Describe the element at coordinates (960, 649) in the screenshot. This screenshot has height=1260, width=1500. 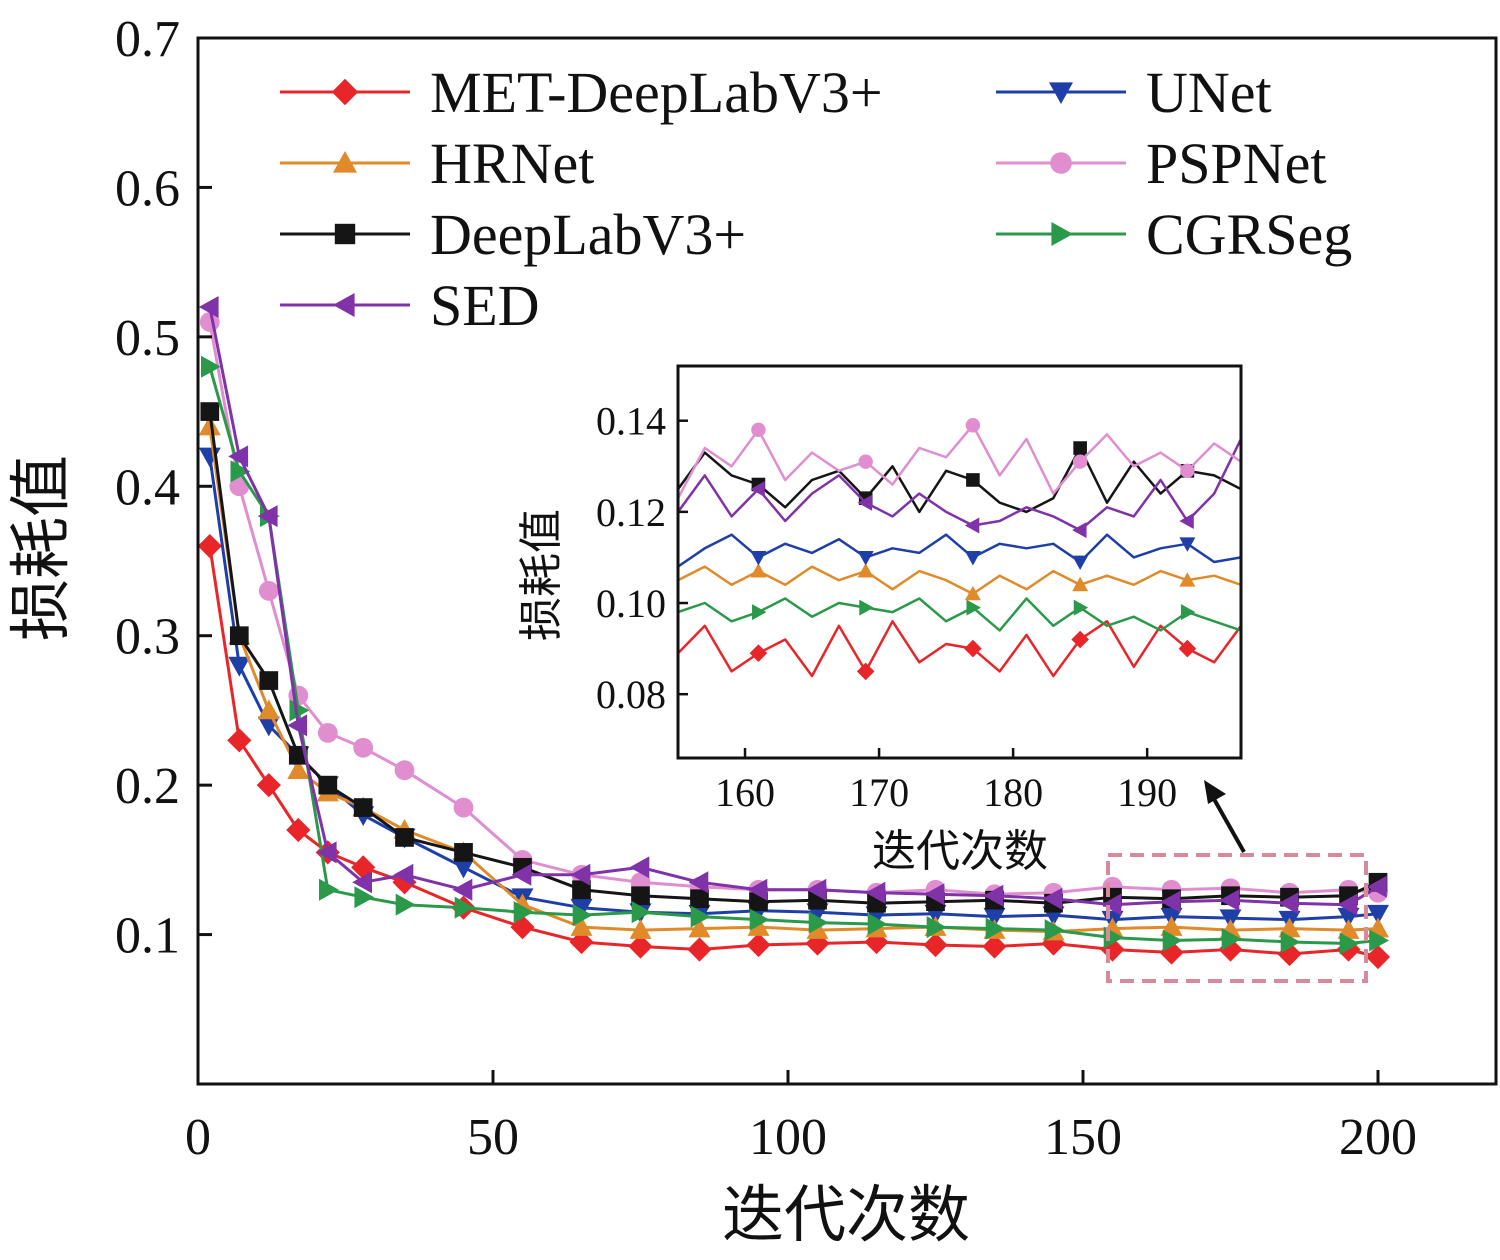
I see `inset-series-line-met-deeplabv3` at that location.